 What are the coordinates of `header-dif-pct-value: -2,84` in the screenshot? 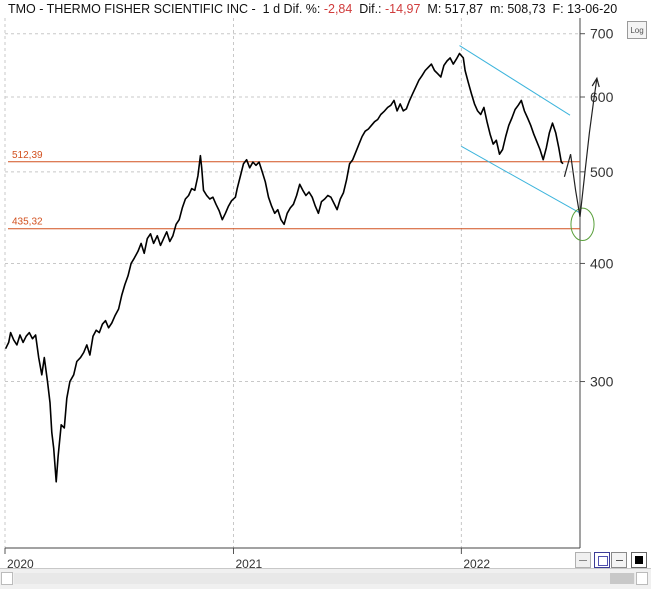 It's located at (338, 9).